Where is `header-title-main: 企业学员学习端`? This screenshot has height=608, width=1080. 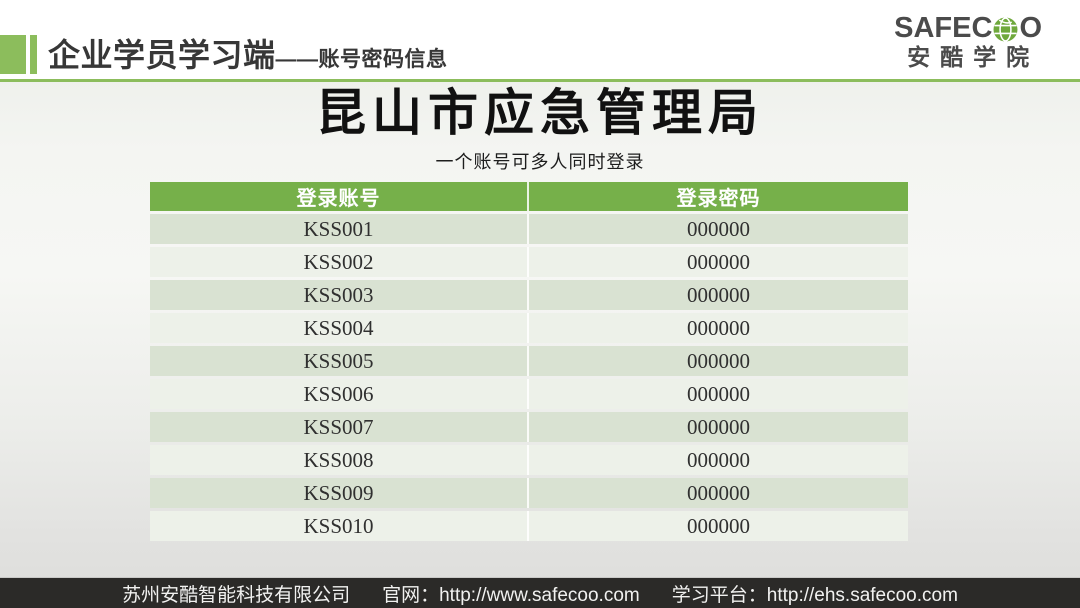
header-title-main: 企业学员学习端 is located at coordinates (162, 55).